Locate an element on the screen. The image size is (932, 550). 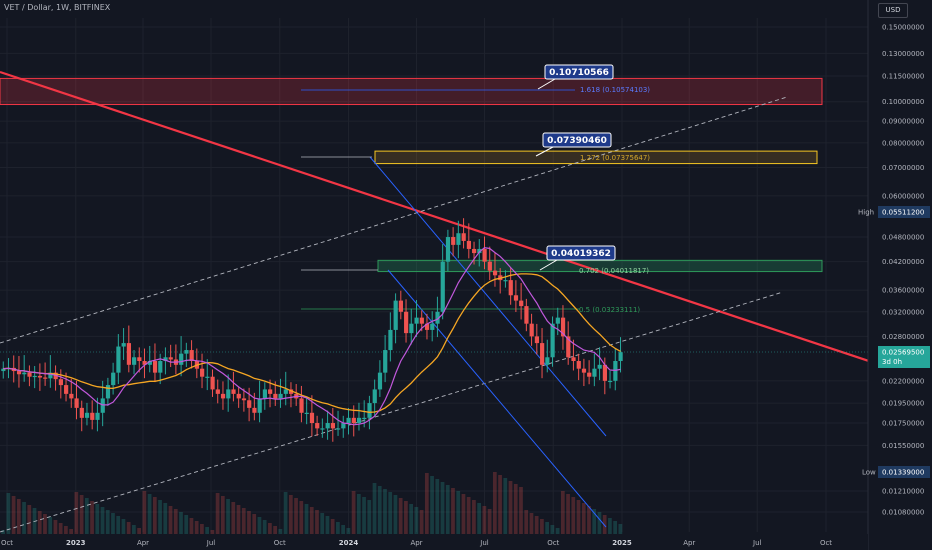
current-price-box is located at coordinates (904, 357).